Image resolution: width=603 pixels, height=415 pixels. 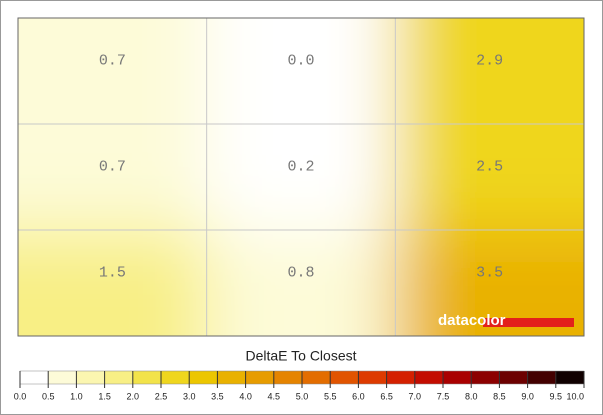 What do you see at coordinates (575, 396) in the screenshot?
I see `colorbar-tick-label: 10.0` at bounding box center [575, 396].